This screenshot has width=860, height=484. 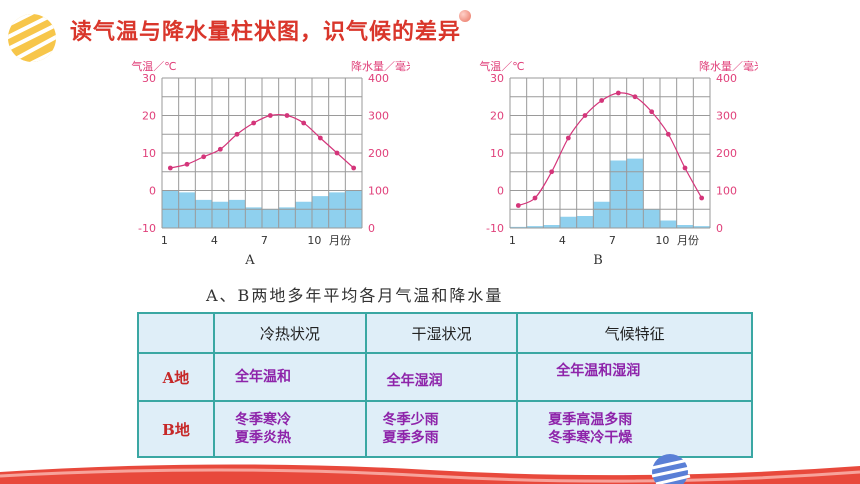 What do you see at coordinates (719, 228) in the screenshot?
I see `y-right-tick-label: 0` at bounding box center [719, 228].